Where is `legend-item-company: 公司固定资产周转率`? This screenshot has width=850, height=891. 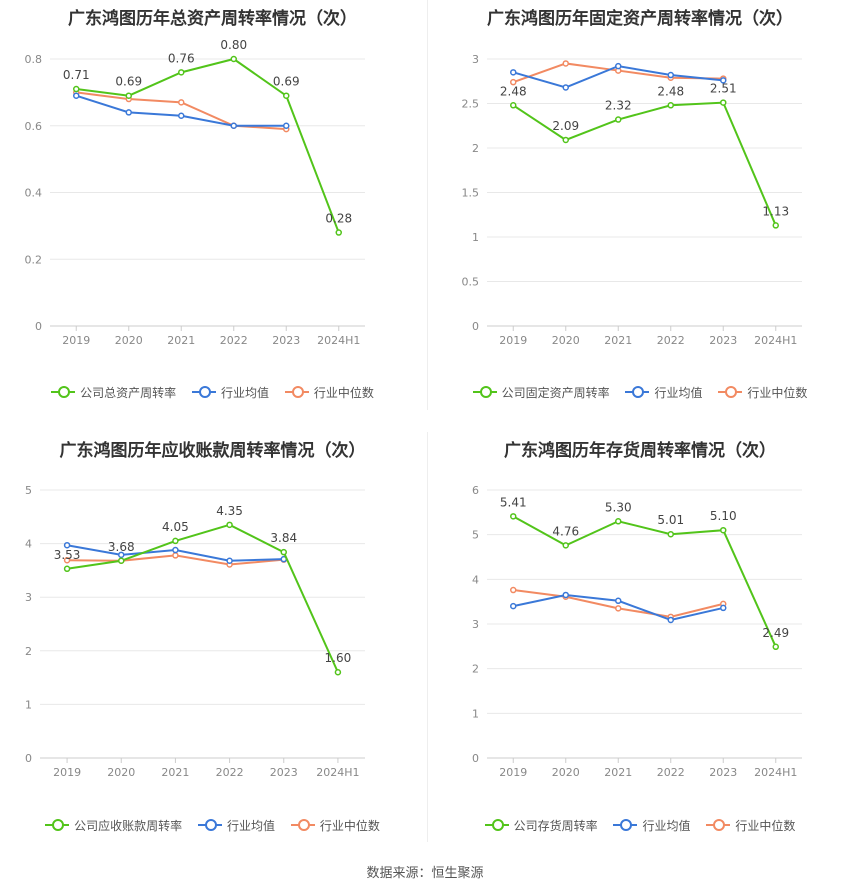
legend-item-company: 公司固定资产周转率 is located at coordinates (541, 392).